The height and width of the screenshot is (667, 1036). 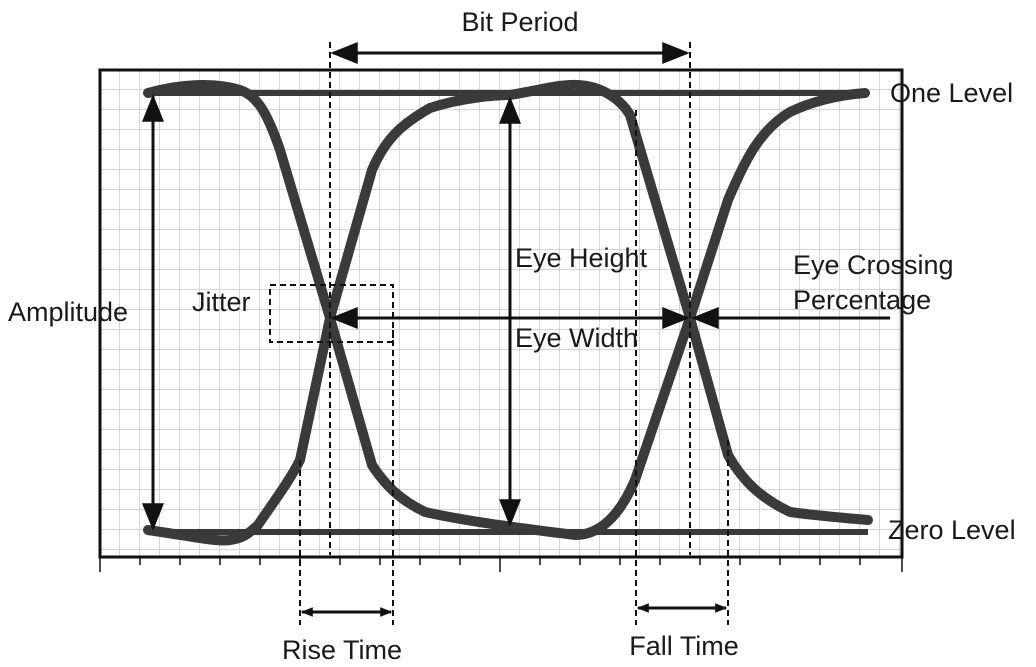 What do you see at coordinates (862, 300) in the screenshot?
I see `eye-crossing-label: Percentage` at bounding box center [862, 300].